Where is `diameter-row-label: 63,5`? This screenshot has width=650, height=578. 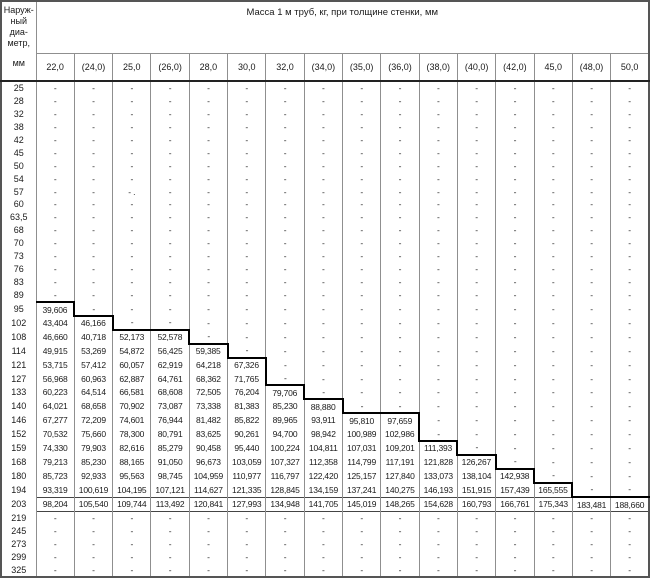 diameter-row-label: 63,5 is located at coordinates (18, 217).